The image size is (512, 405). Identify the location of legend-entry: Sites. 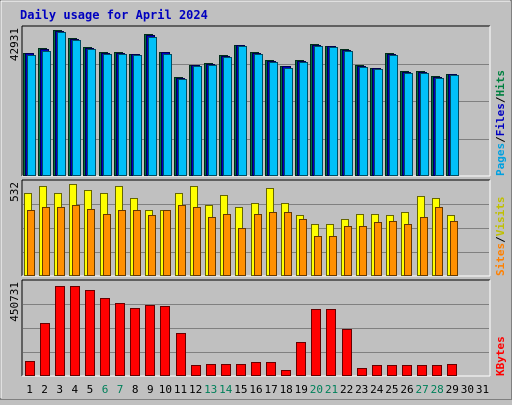
(500, 259).